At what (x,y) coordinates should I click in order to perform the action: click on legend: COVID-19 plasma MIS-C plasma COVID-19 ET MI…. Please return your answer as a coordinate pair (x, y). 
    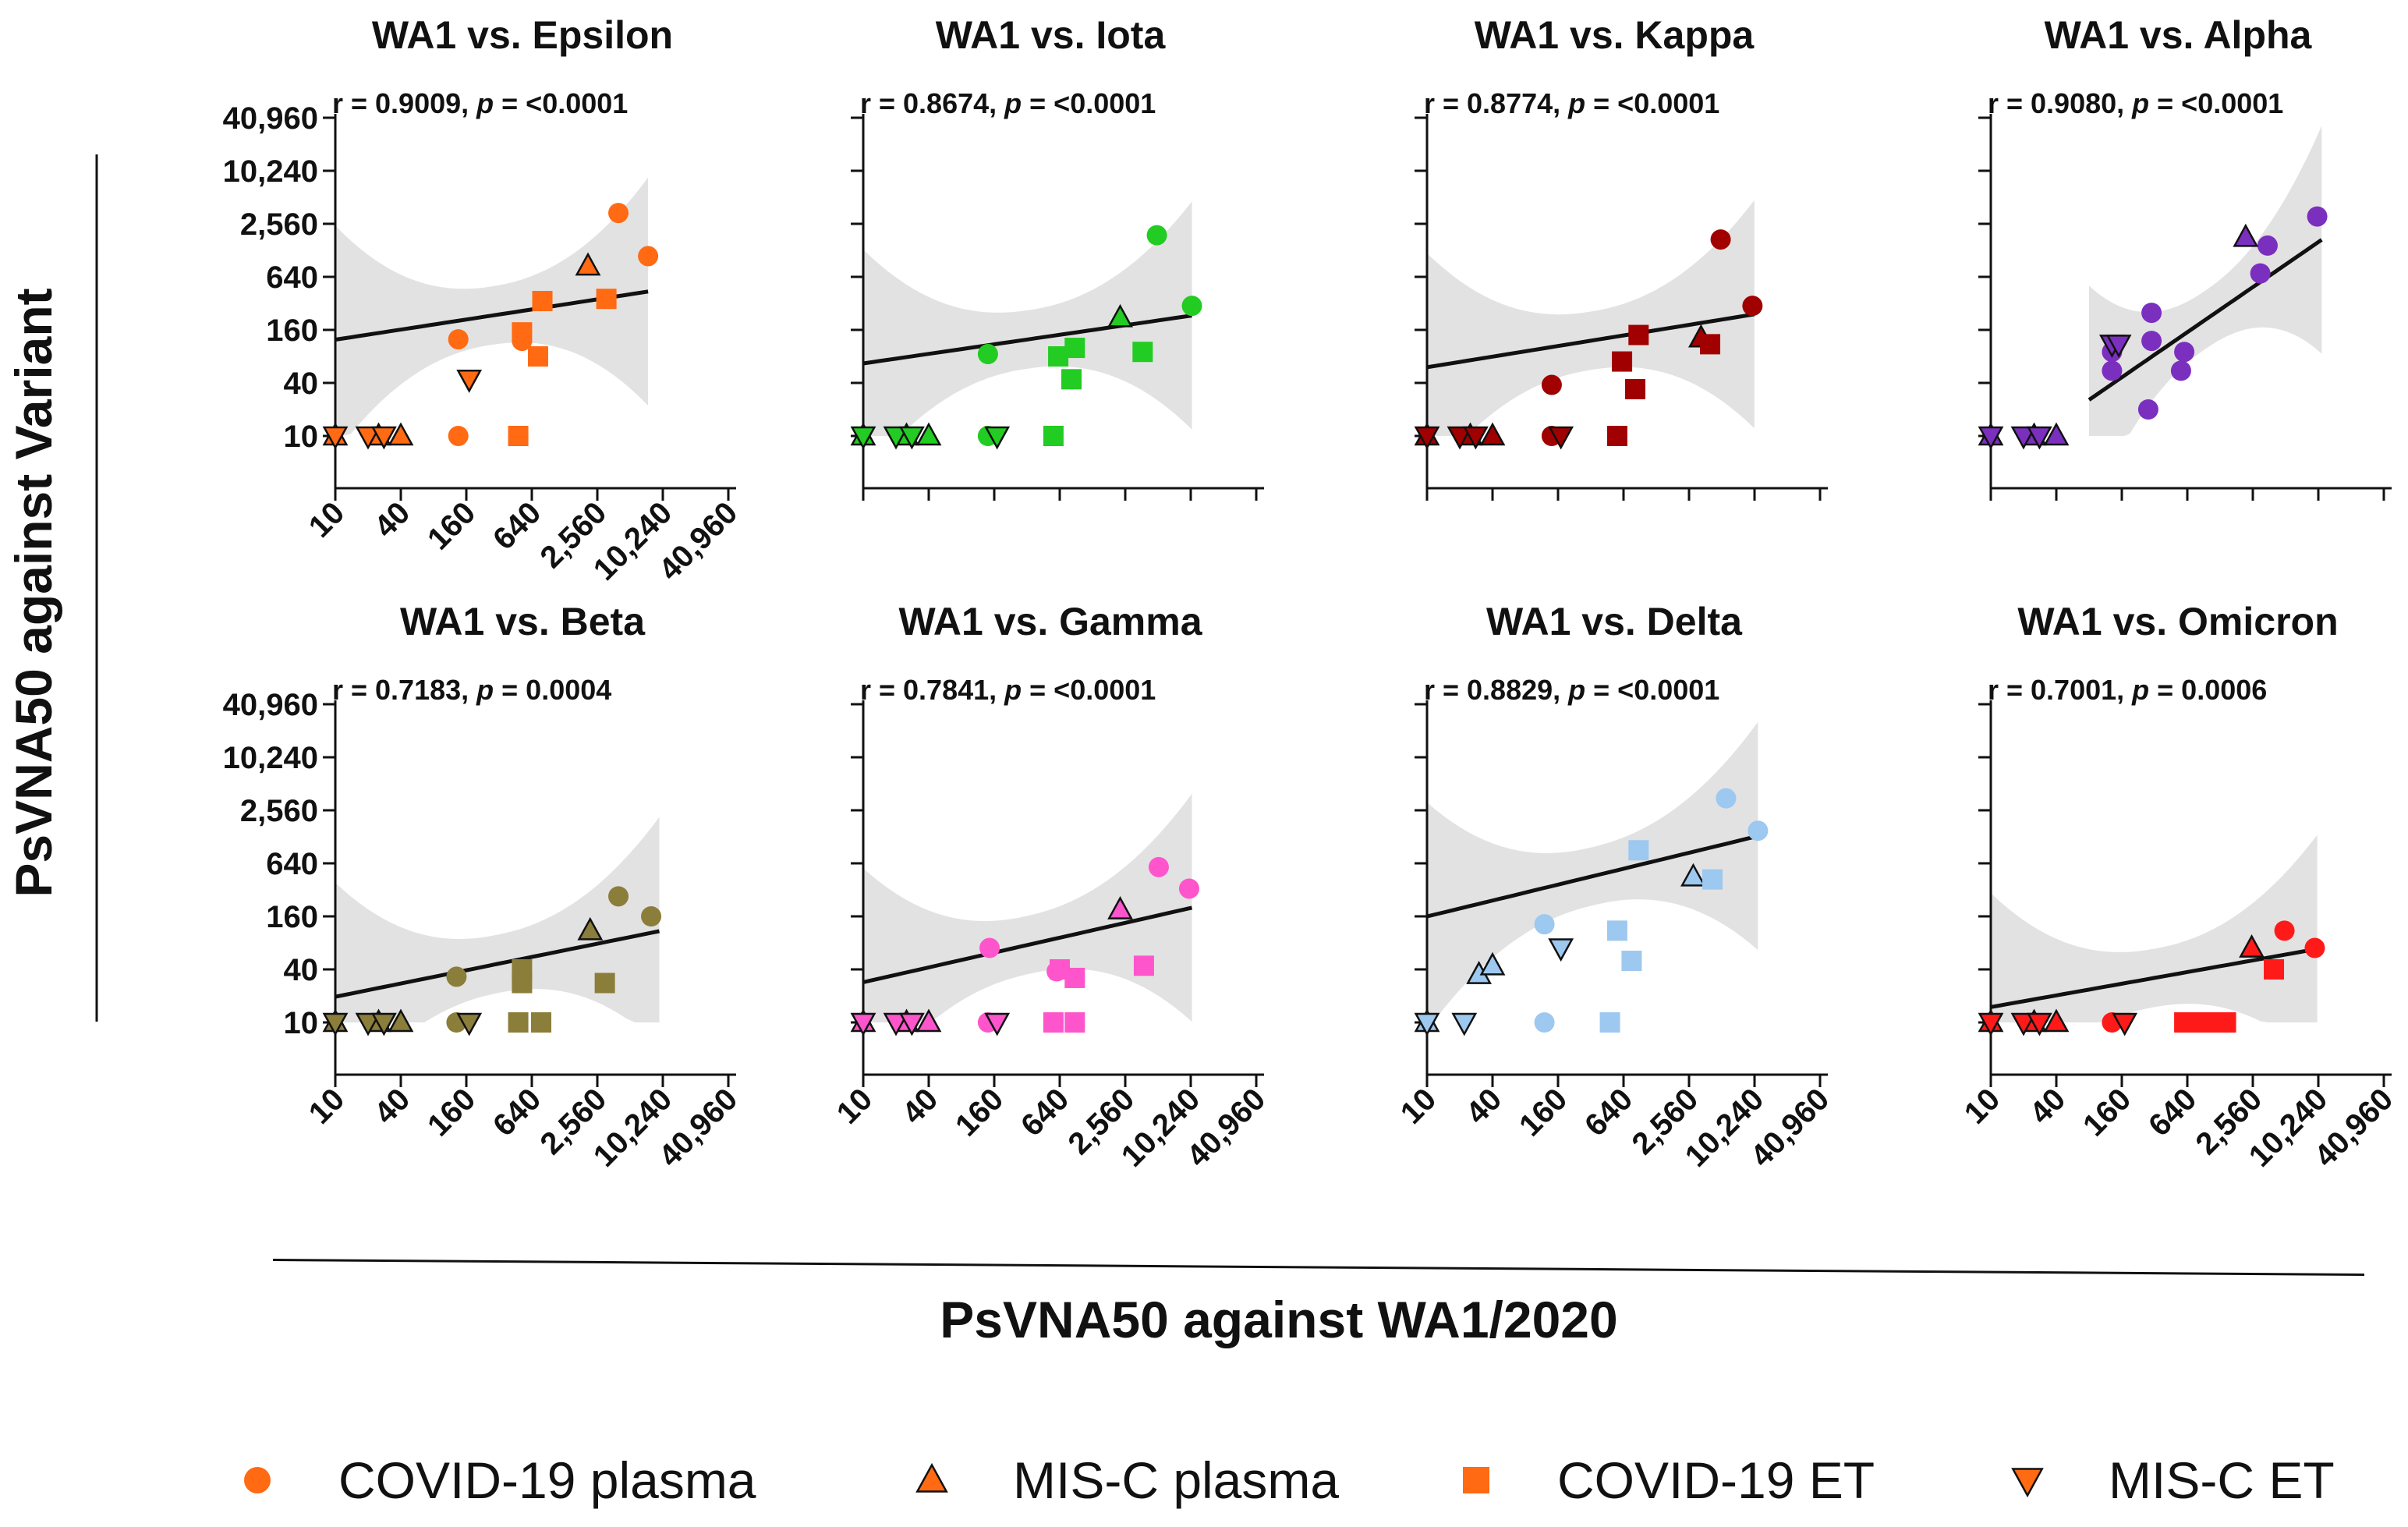
    Looking at the image, I should click on (1289, 1480).